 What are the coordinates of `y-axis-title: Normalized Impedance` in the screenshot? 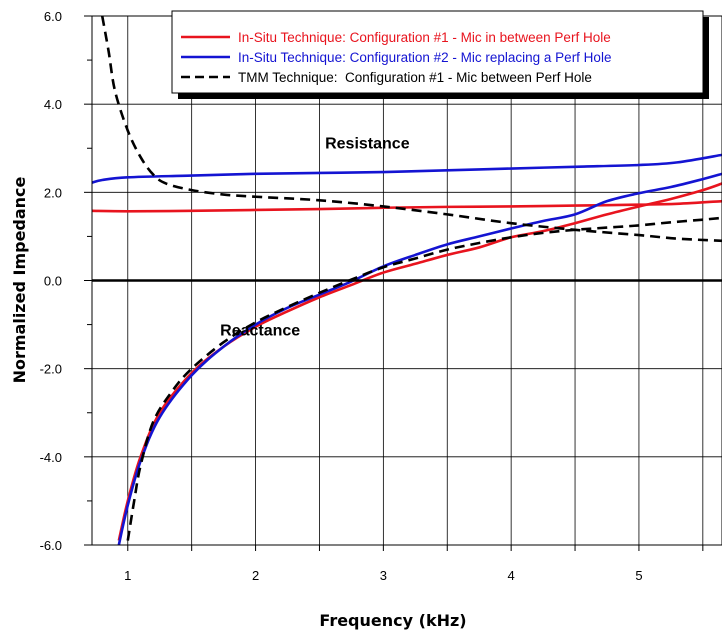 It's located at (19, 279).